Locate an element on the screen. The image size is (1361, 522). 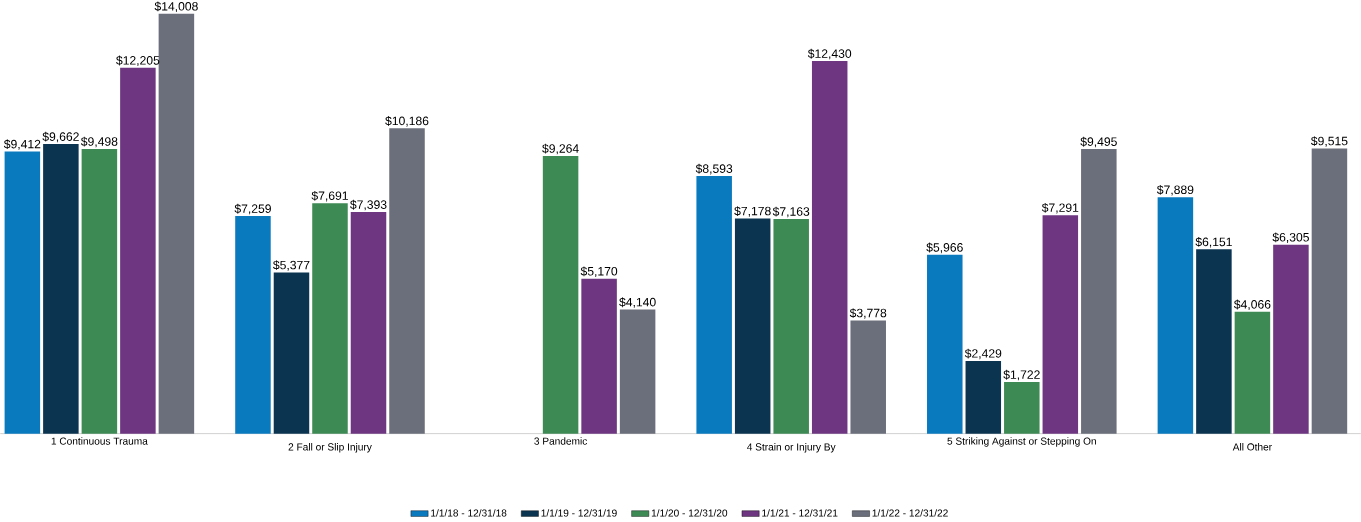
data-label: $9,498 is located at coordinates (99, 142).